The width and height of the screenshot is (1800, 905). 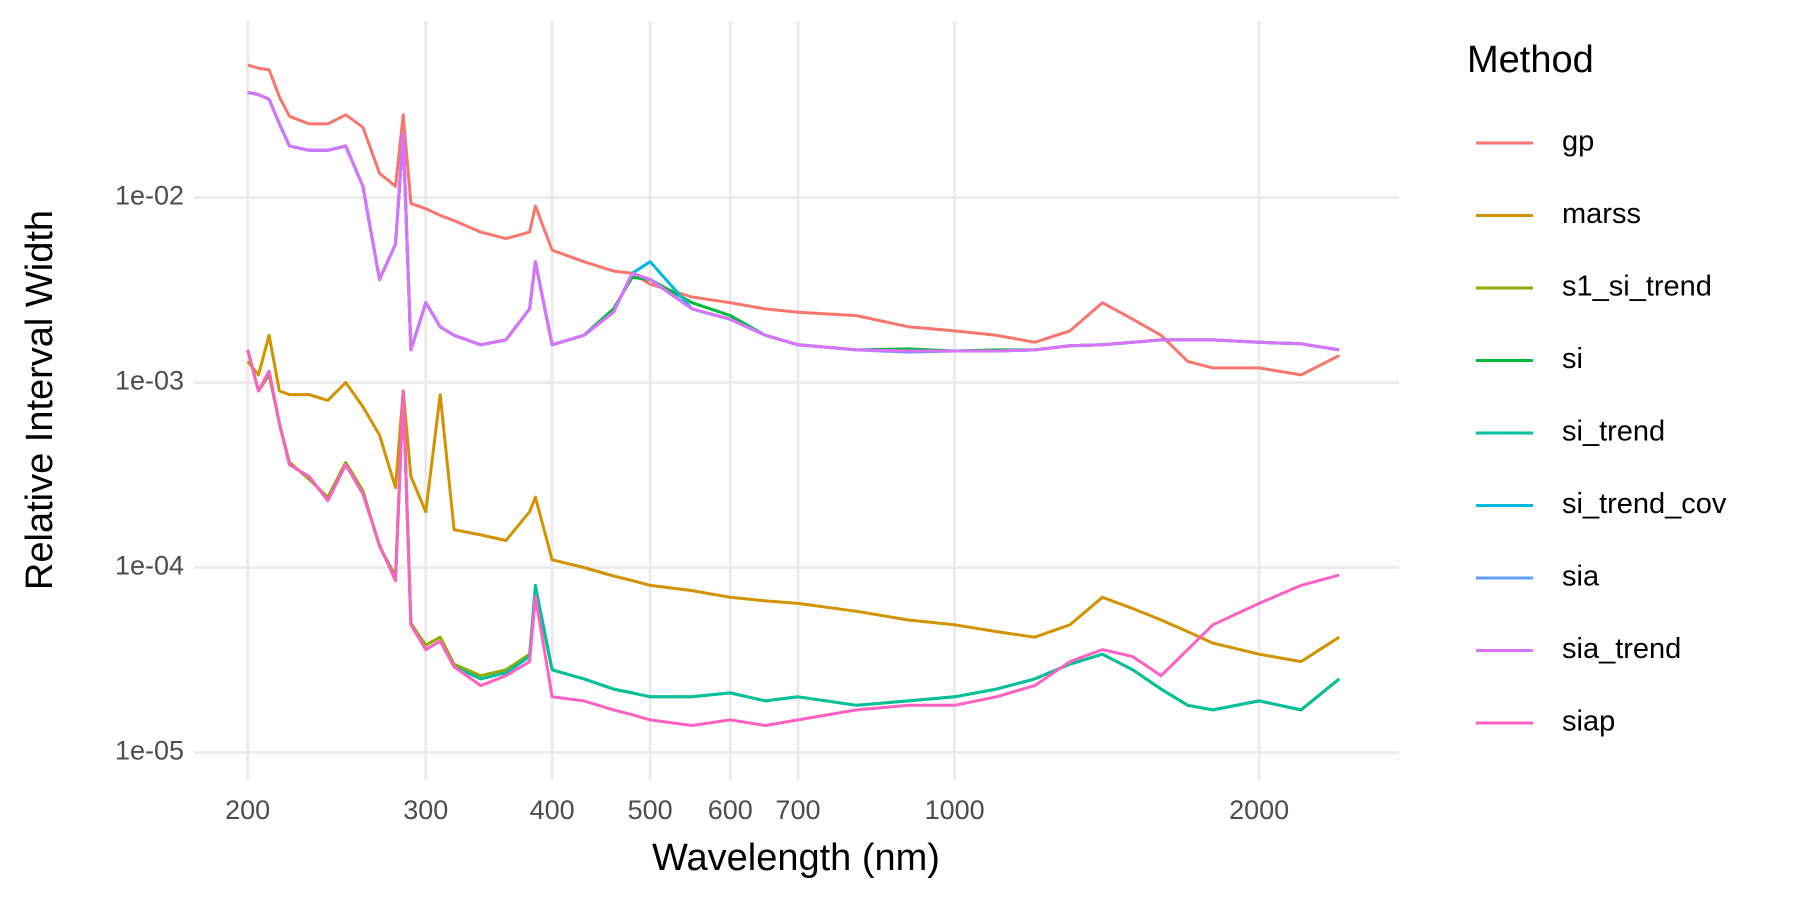 What do you see at coordinates (425, 810) in the screenshot?
I see `x-tick-label: 300` at bounding box center [425, 810].